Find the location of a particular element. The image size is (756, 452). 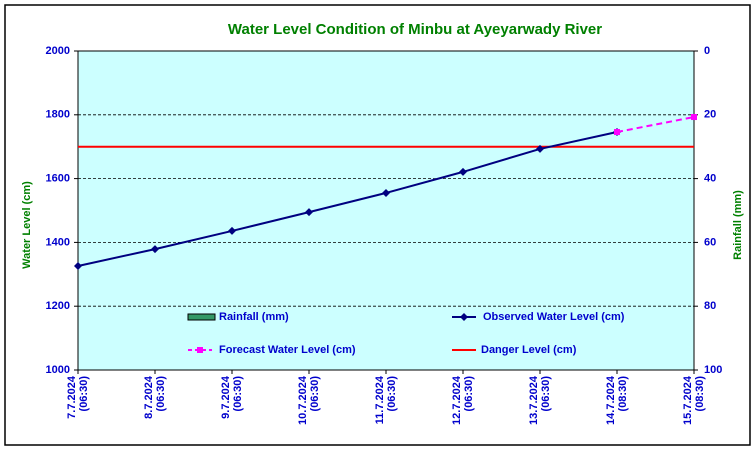

legend-swatch is located at coordinates (201, 317).